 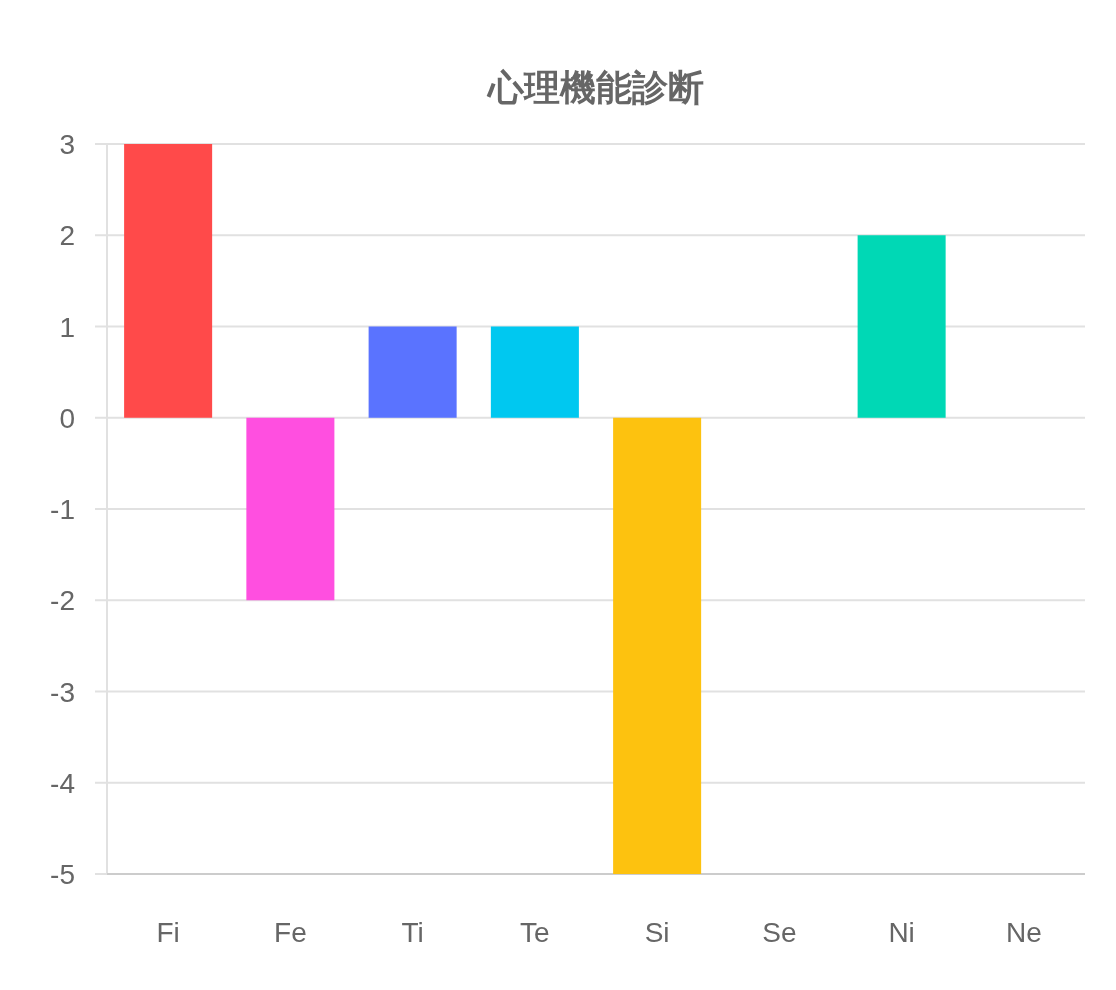 I want to click on x-tick-label: Se, so click(x=779, y=932).